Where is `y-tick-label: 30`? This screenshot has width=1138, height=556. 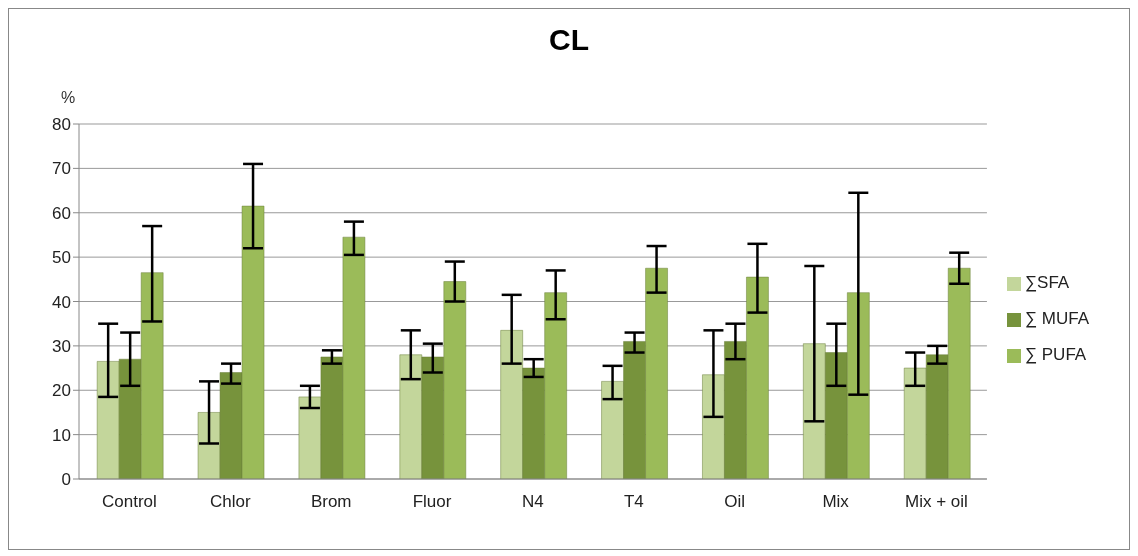
y-tick-label: 30 is located at coordinates (61, 346).